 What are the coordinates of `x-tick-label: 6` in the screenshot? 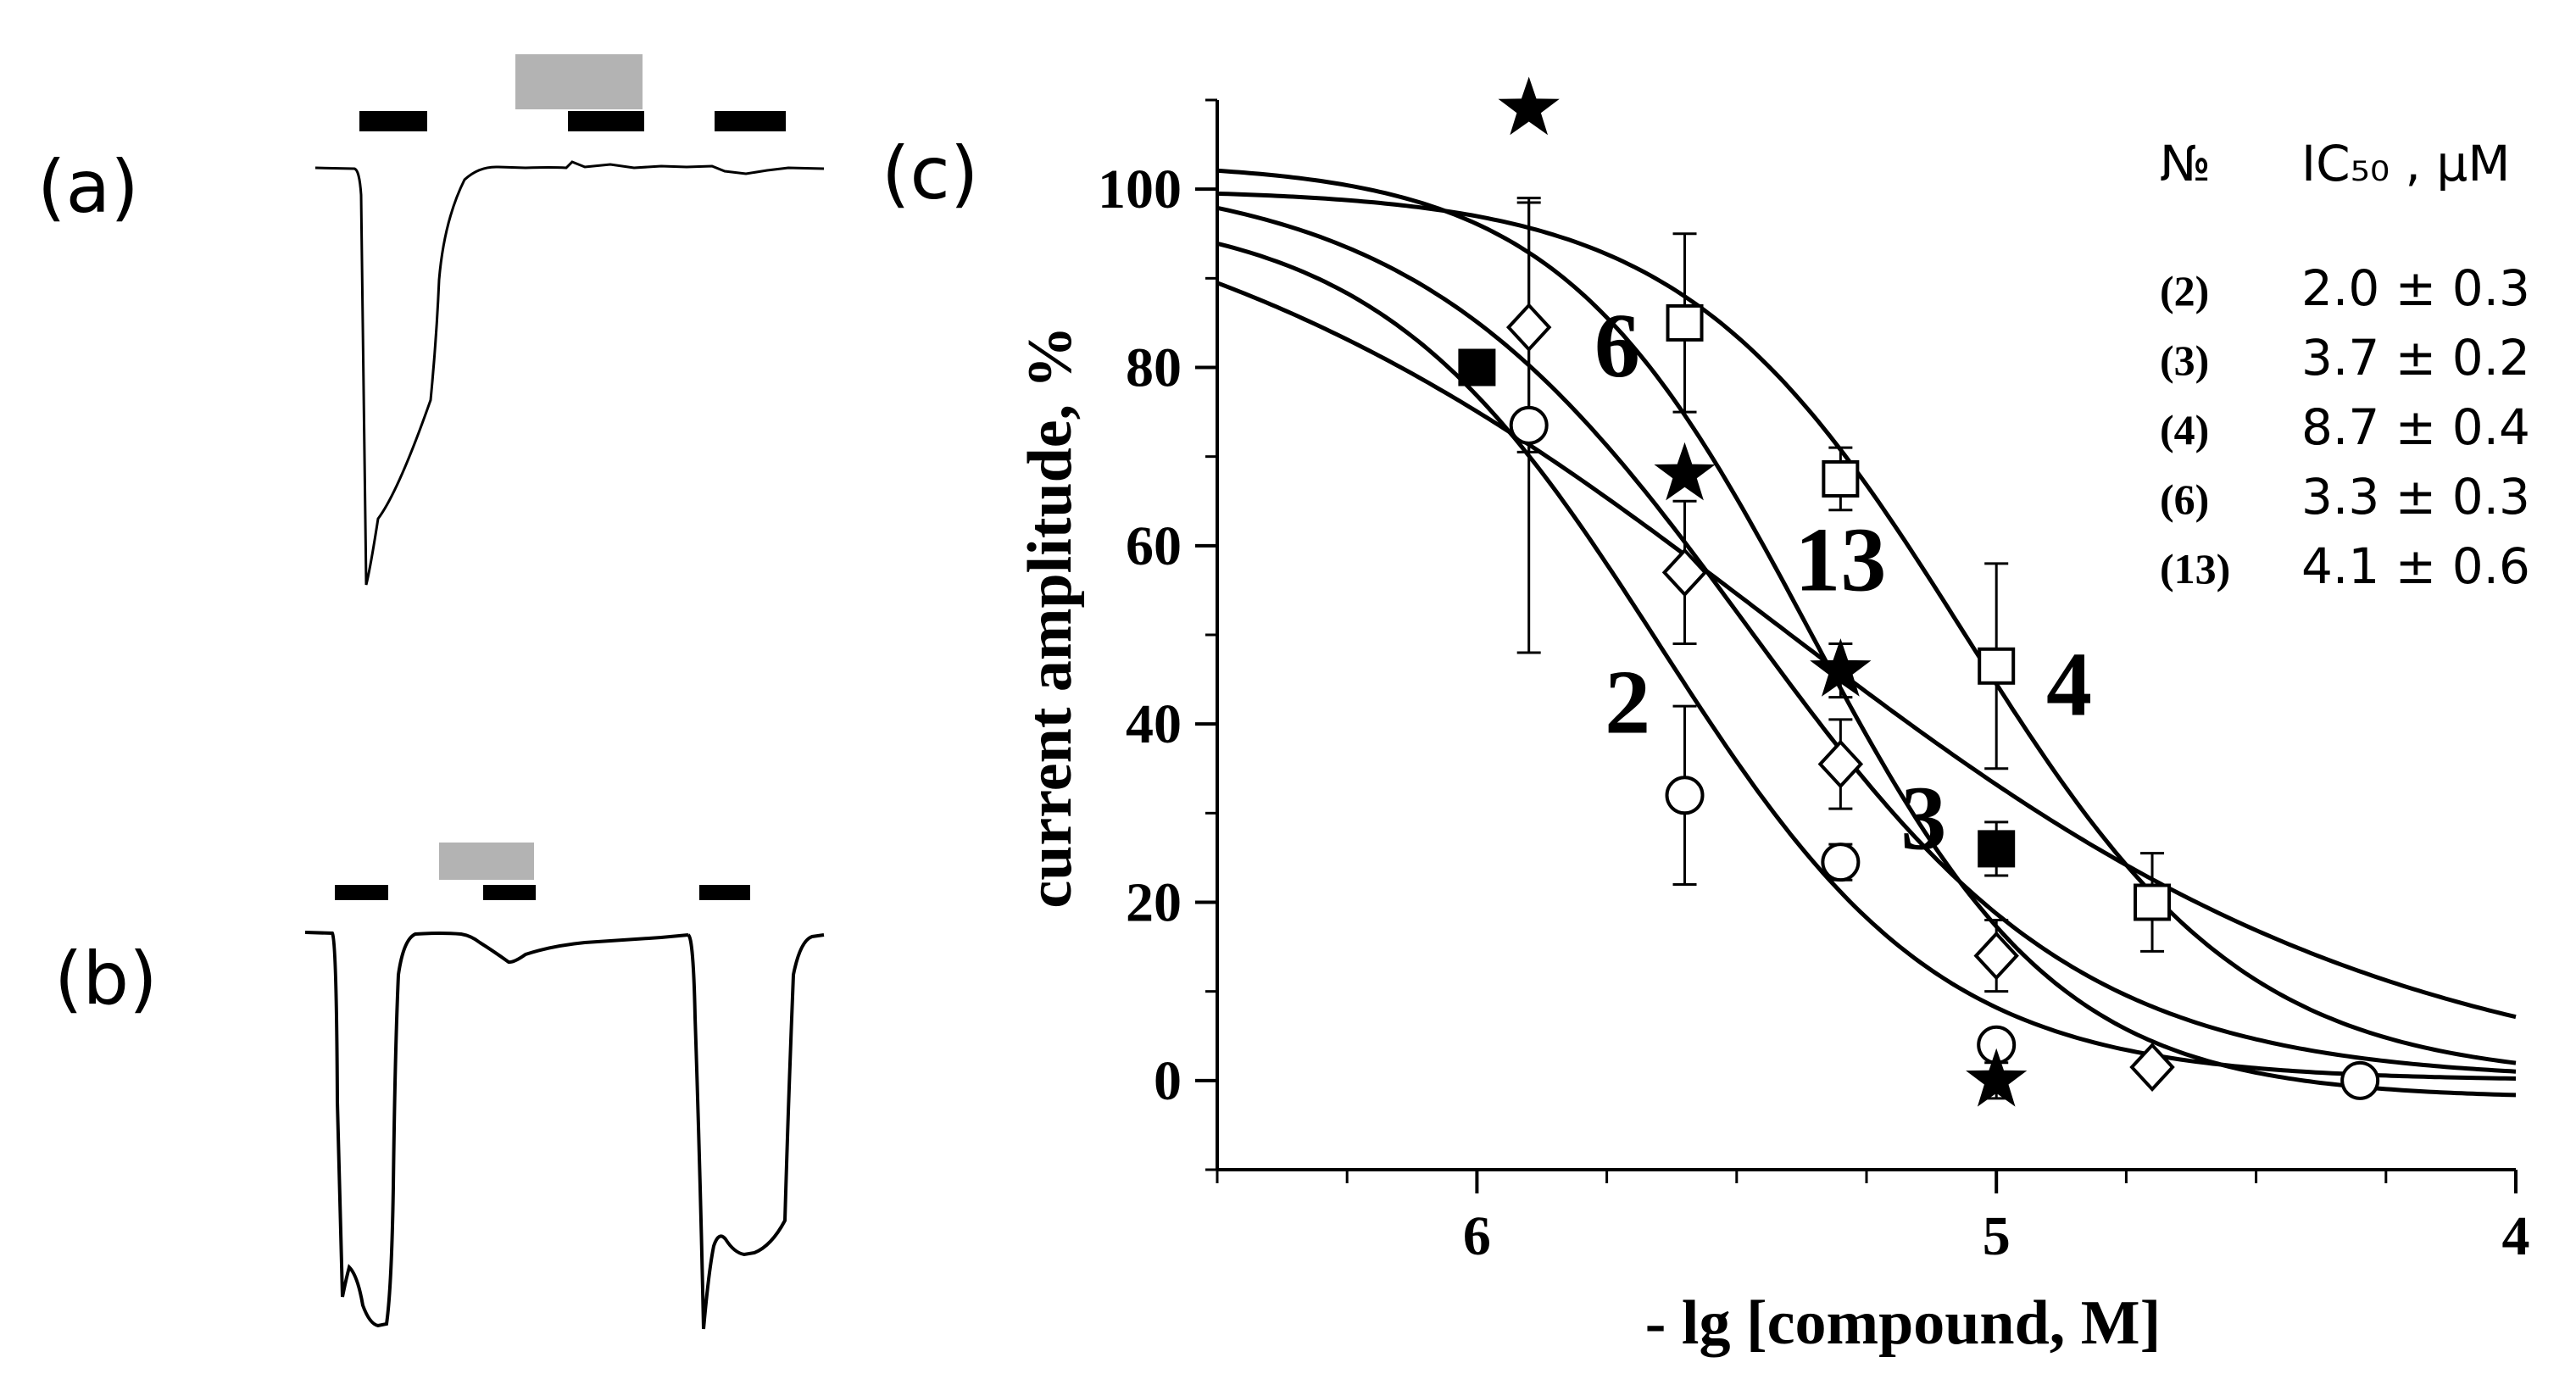 It's located at (1477, 1236).